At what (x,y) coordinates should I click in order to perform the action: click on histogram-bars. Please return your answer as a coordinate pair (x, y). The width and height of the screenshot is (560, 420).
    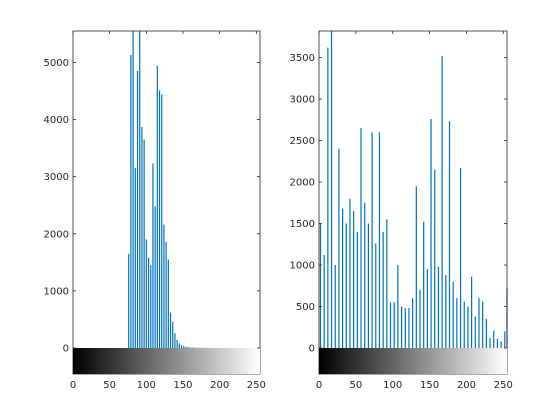
    Looking at the image, I should click on (169, 190).